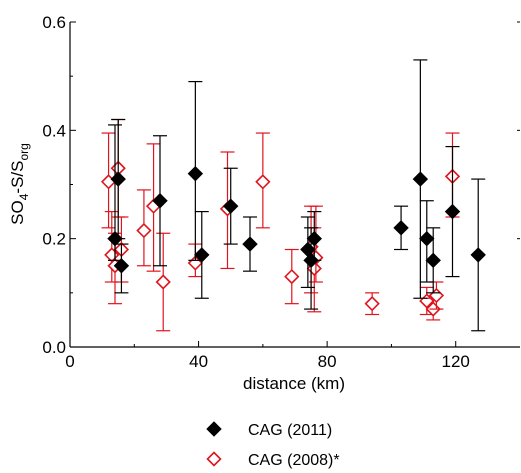 The image size is (521, 473). Describe the element at coordinates (17, 212) in the screenshot. I see `y-axis-label-part1: SO` at that location.